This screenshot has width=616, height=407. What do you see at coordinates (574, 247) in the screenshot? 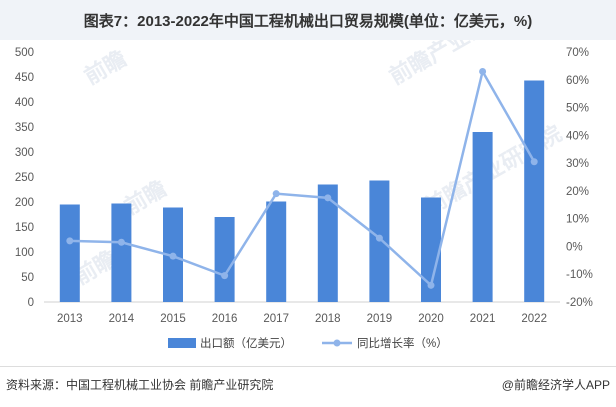
I see `y-right-tick-label: 0%` at bounding box center [574, 247].